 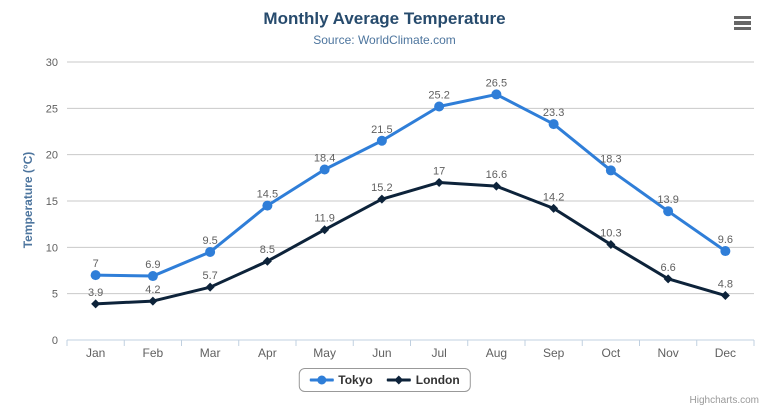 I want to click on y-axis-label: 0, so click(x=55, y=341).